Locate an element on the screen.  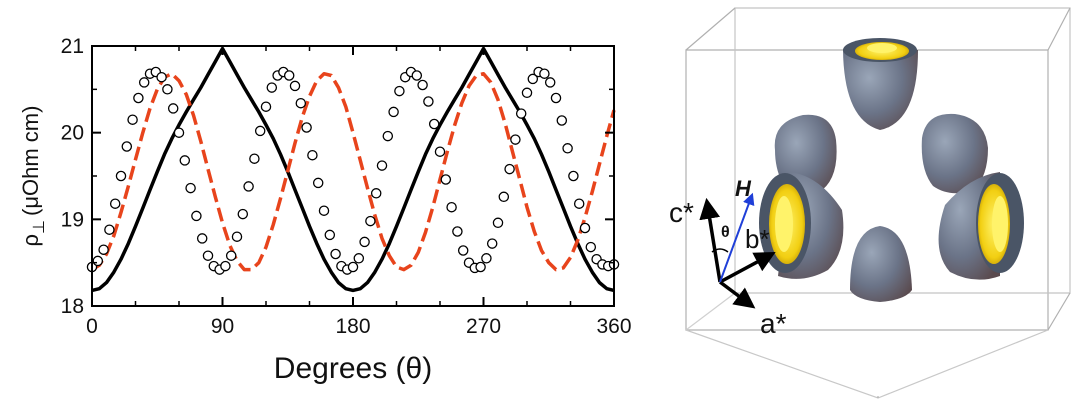
a-star-axis is located at coordinates (737, 294).